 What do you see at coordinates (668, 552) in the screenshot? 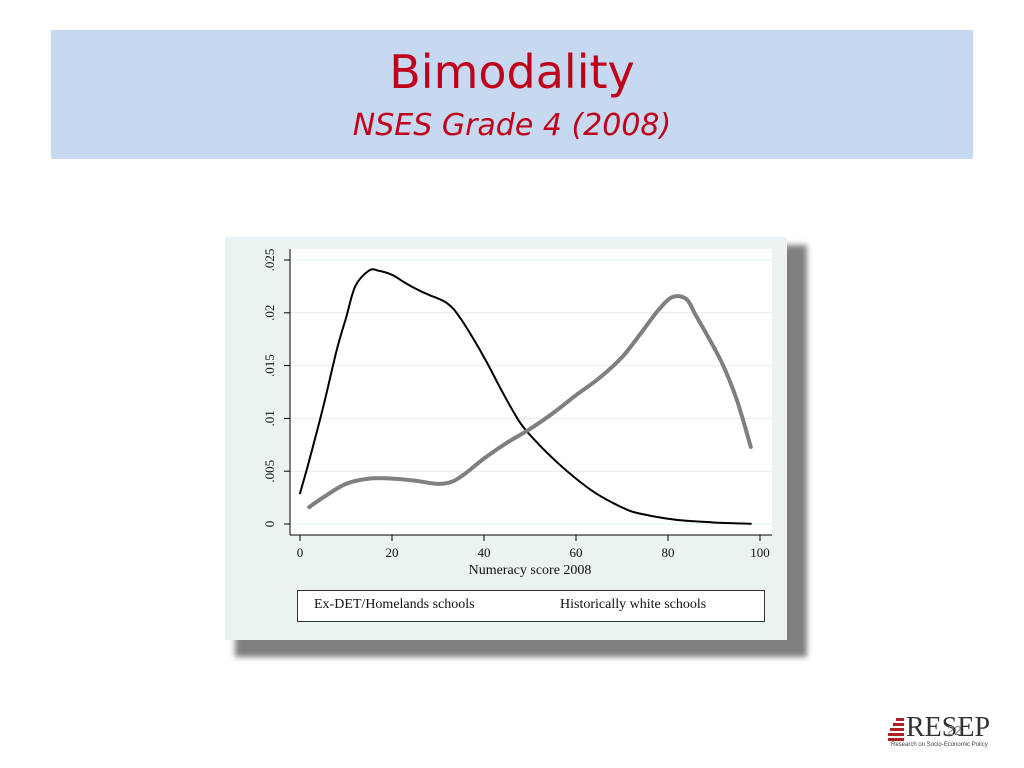
I see `x-tick-label: 80` at bounding box center [668, 552].